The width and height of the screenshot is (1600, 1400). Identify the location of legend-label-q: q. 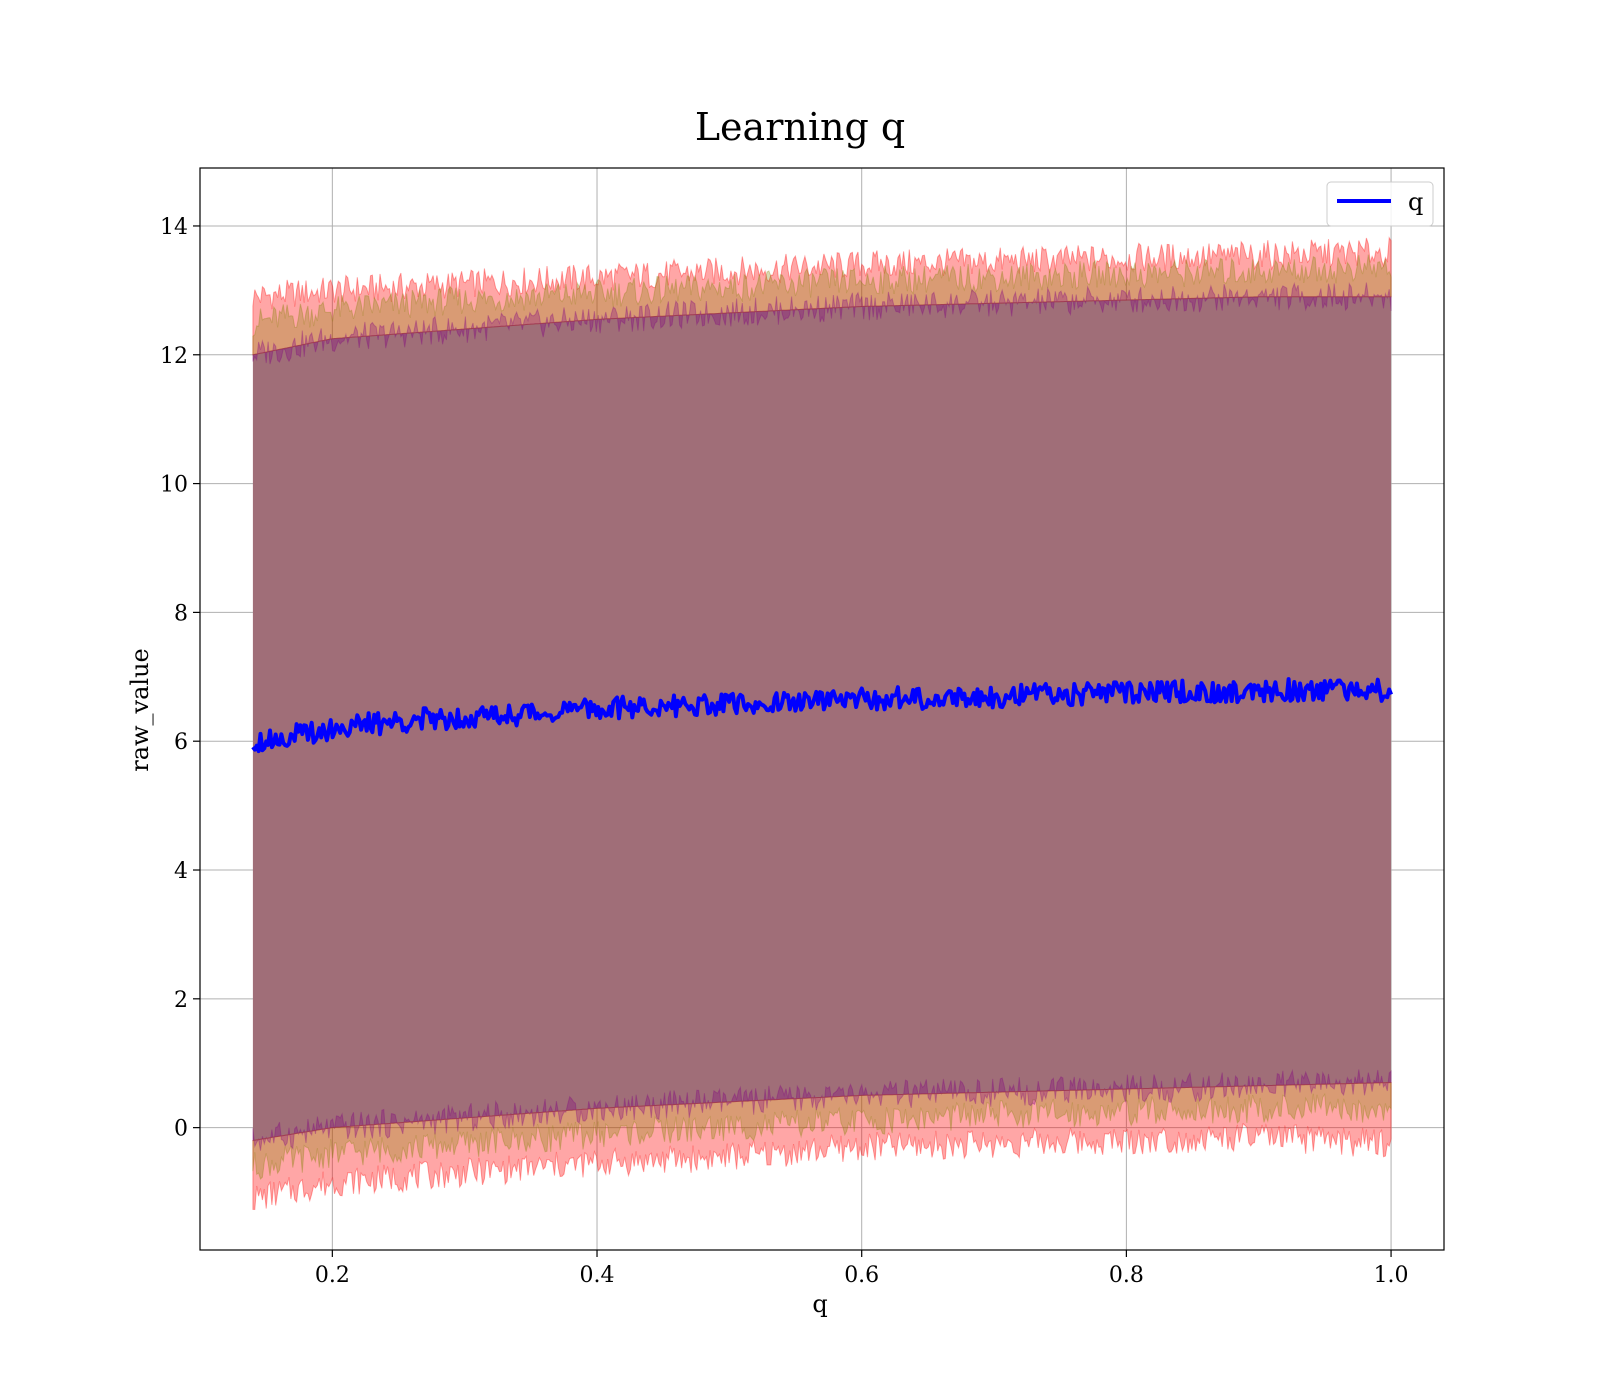
(1415, 202).